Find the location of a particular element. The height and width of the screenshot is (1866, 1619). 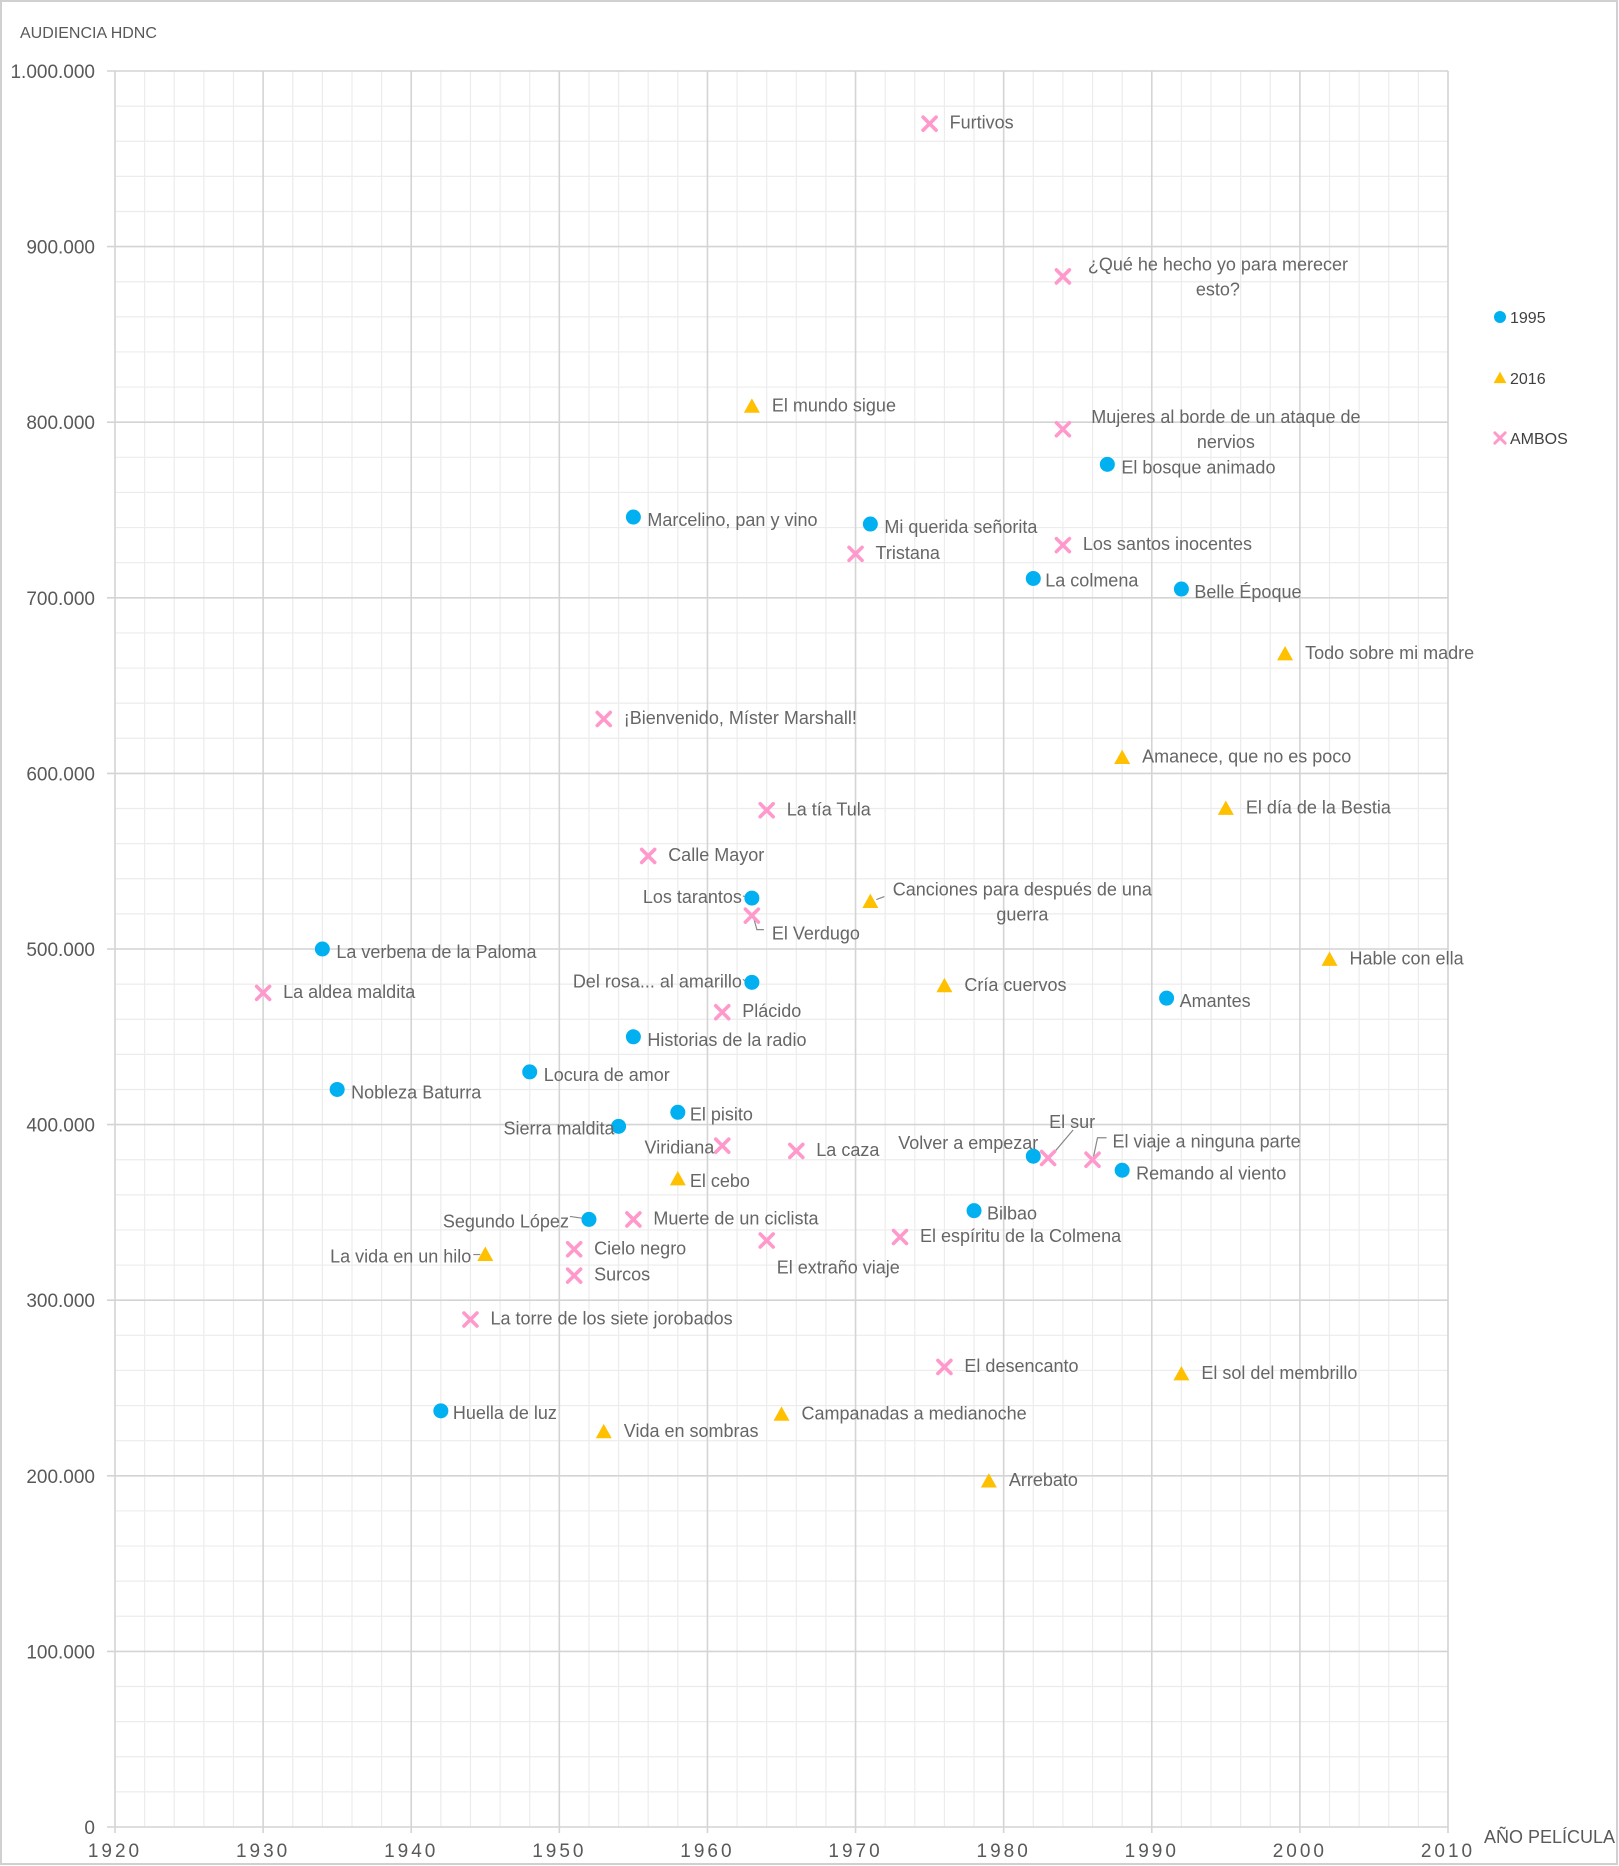

x-tick-label: 1980 is located at coordinates (1004, 1851).